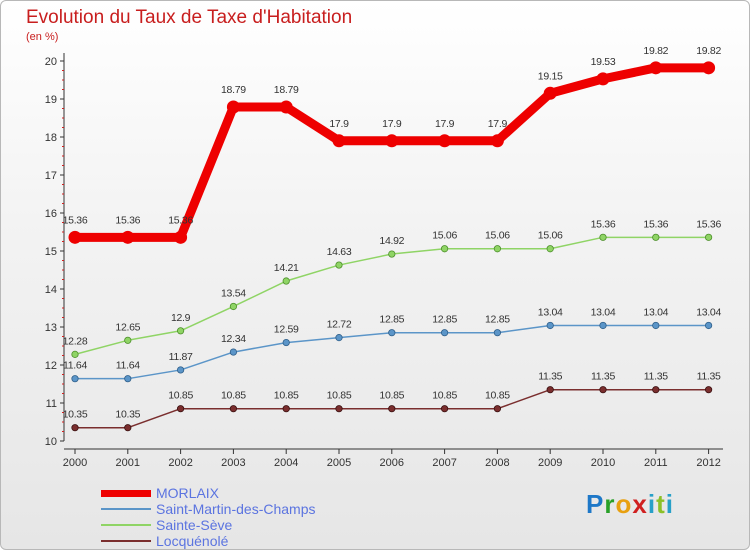 The width and height of the screenshot is (750, 550). Describe the element at coordinates (51, 328) in the screenshot. I see `y-tick-label: 13` at that location.